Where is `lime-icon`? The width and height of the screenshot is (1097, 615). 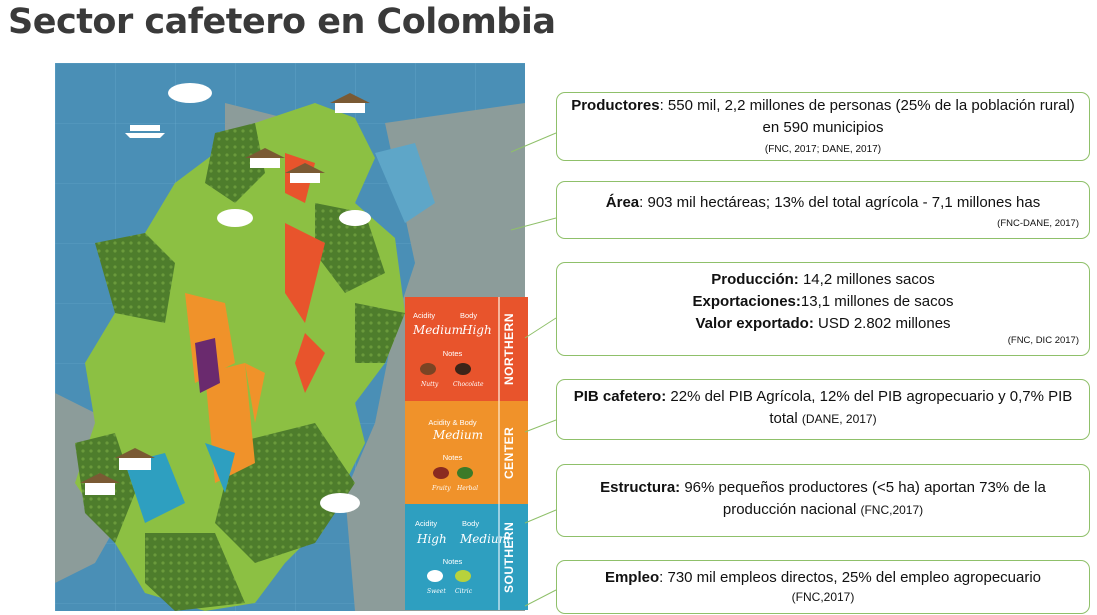
lime-icon is located at coordinates (463, 576).